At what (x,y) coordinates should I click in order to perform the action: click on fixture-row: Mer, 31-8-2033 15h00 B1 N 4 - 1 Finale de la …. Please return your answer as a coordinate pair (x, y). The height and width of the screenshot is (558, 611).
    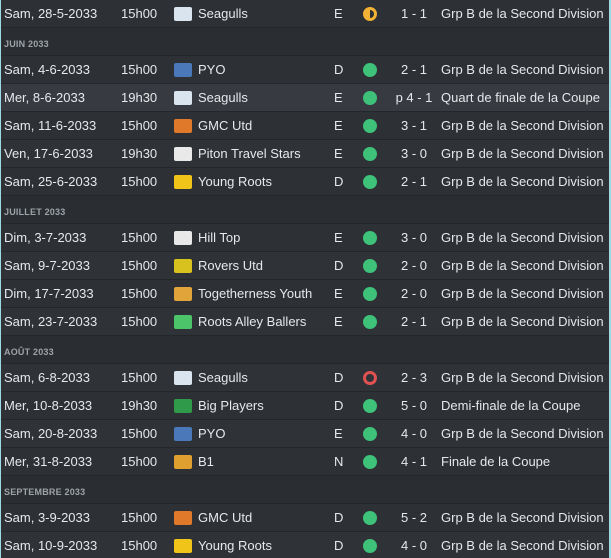
    Looking at the image, I should click on (305, 462).